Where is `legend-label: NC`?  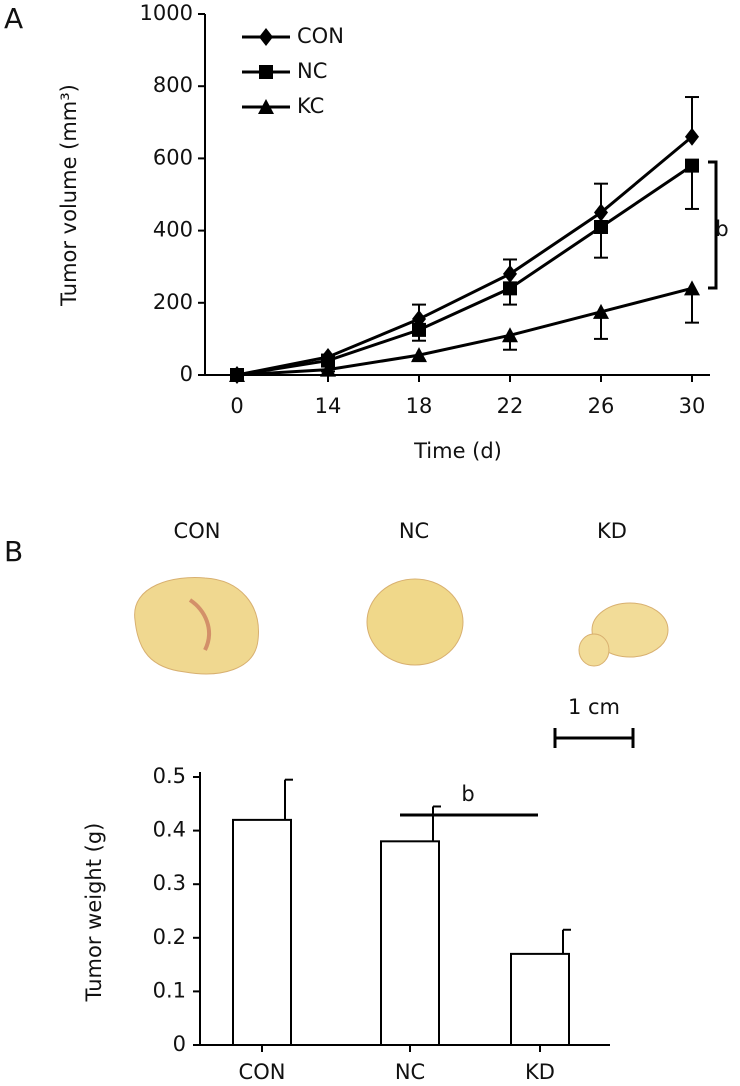
legend-label: NC is located at coordinates (312, 71).